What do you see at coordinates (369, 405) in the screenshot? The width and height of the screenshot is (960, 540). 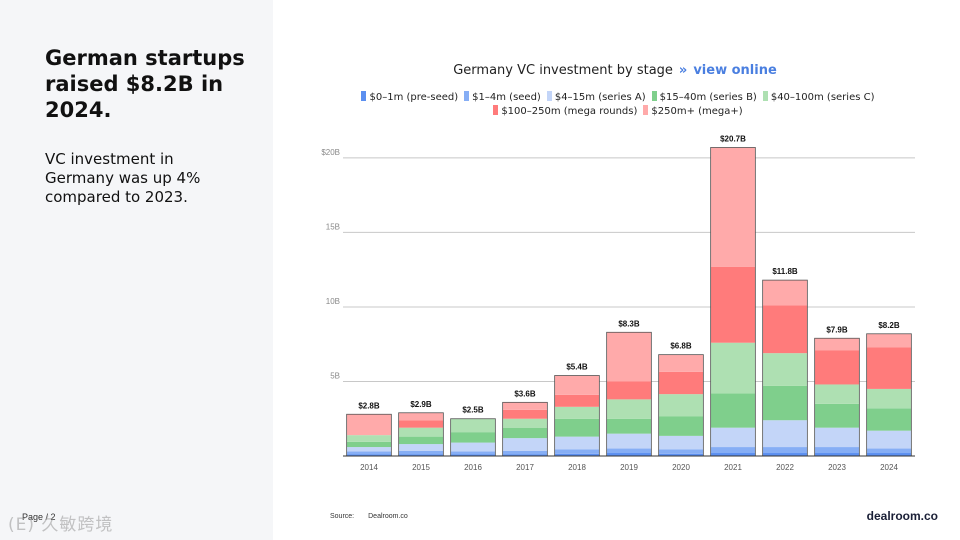 I see `bar-total-label: $2.8B` at bounding box center [369, 405].